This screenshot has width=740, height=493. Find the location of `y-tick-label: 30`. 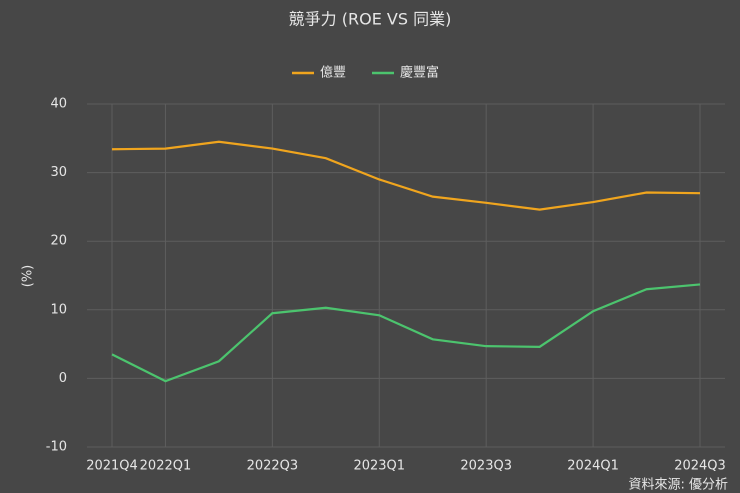

y-tick-label: 30 is located at coordinates (58, 172).